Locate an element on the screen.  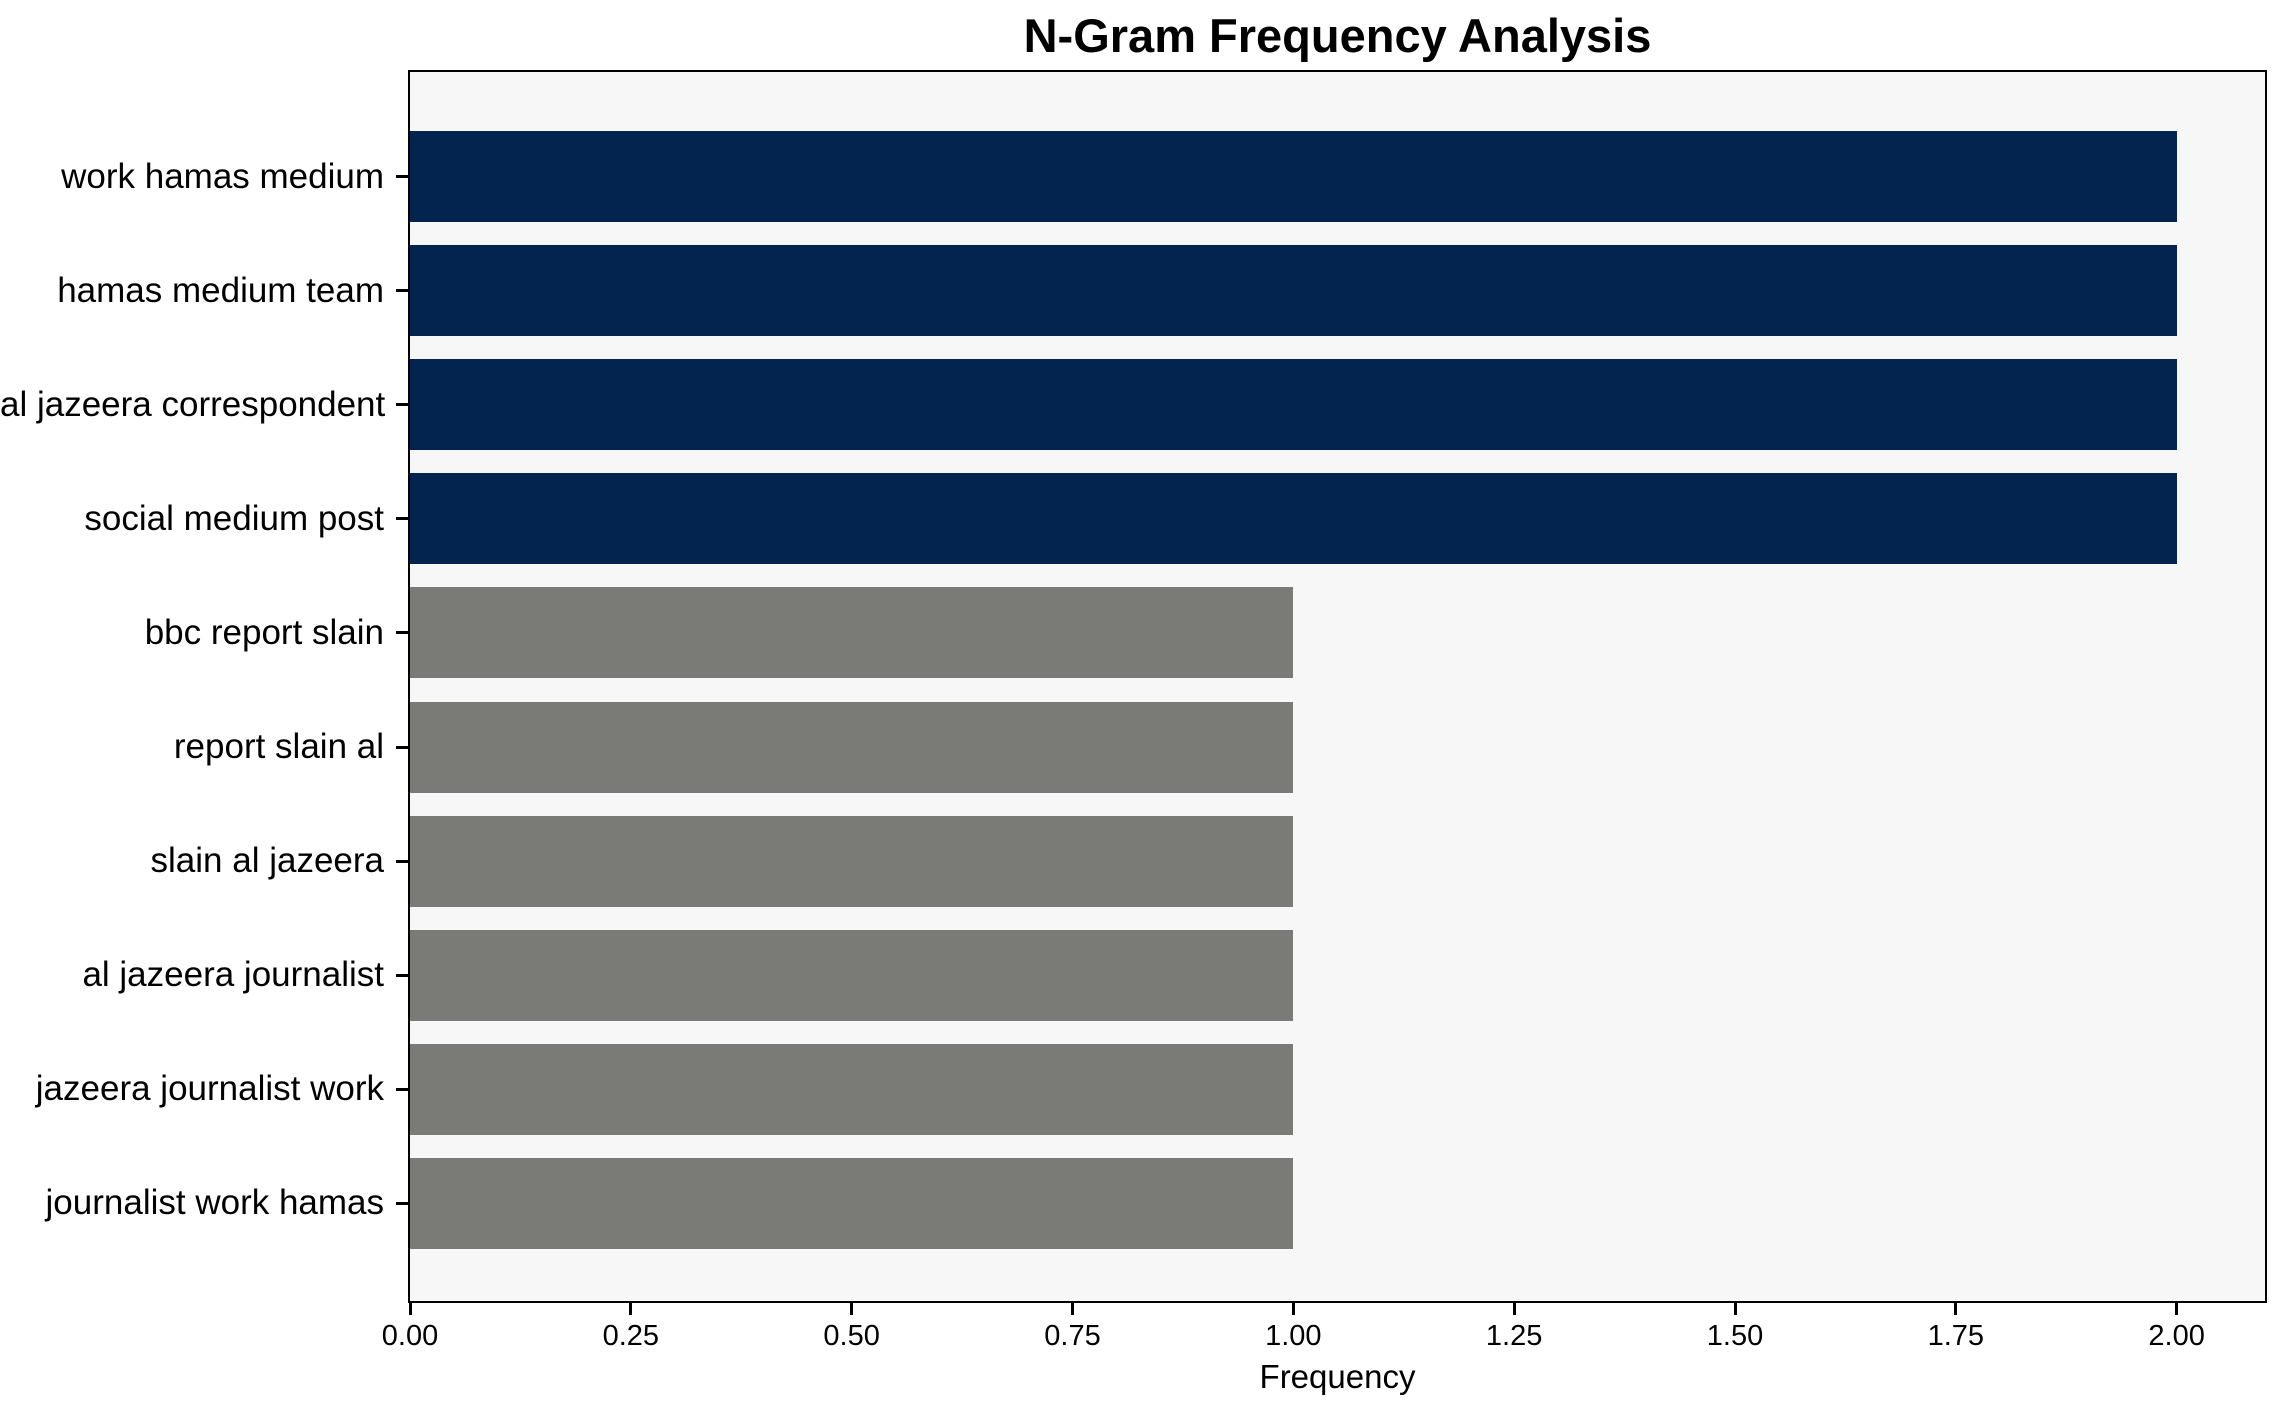
x-tick-label: 1.50 is located at coordinates (1735, 1336).